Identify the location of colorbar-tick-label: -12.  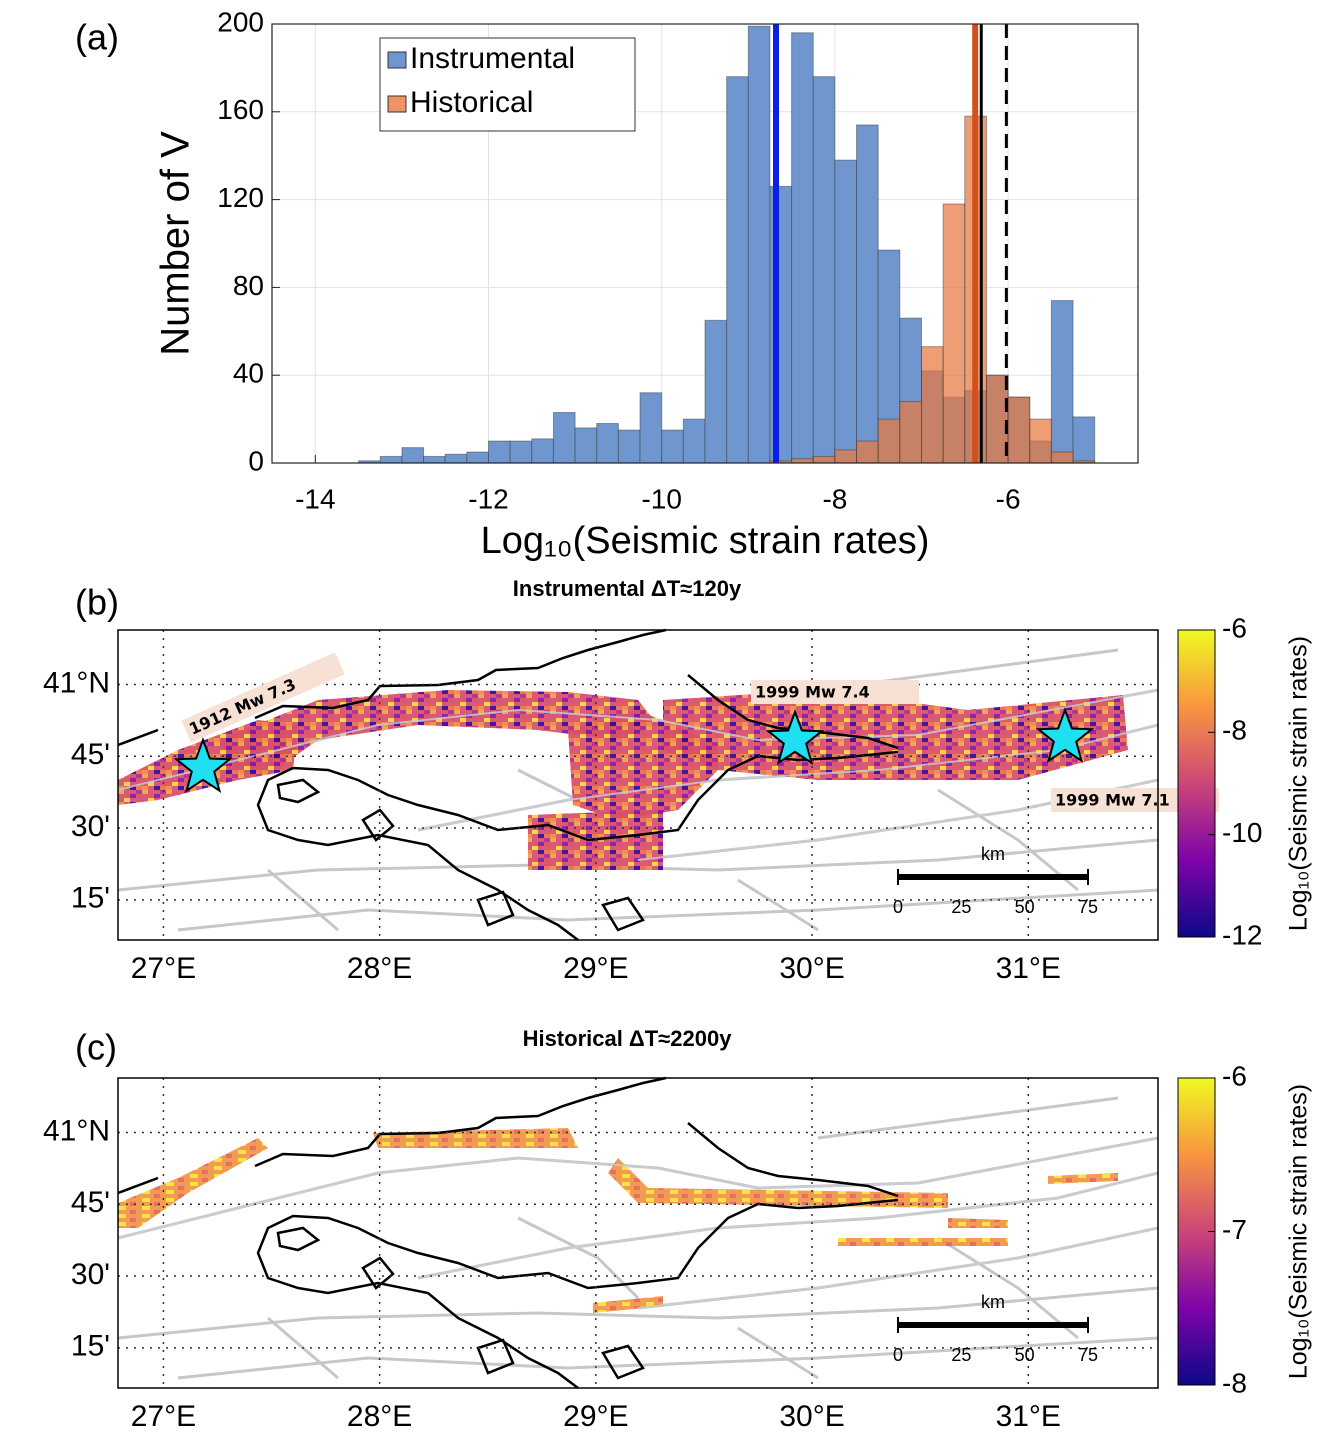
(1242, 934).